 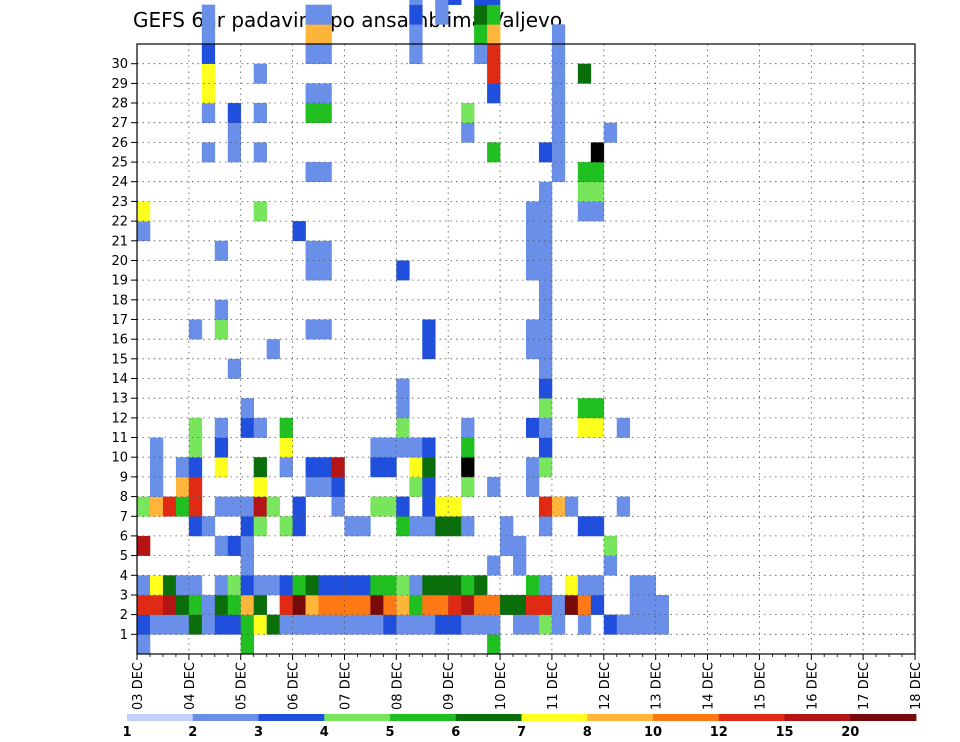 What do you see at coordinates (501, 686) in the screenshot?
I see `x-tick-label: 10 DEC` at bounding box center [501, 686].